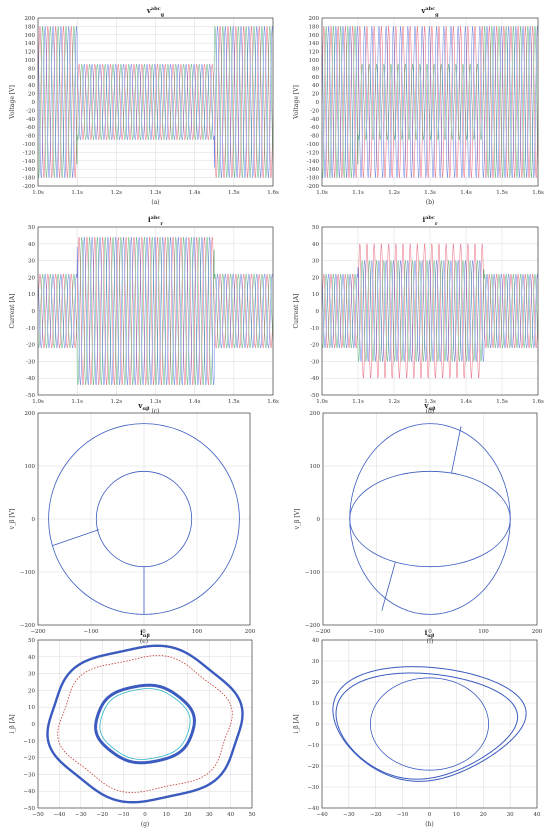 This screenshot has height=836, width=550. What do you see at coordinates (315, 69) in the screenshot?
I see `y-tick-label: 80` at bounding box center [315, 69].